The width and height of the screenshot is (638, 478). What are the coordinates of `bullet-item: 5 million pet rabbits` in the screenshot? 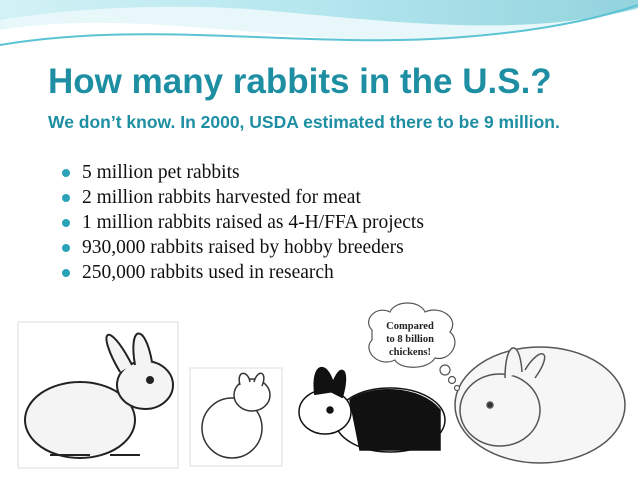 It's located at (243, 172).